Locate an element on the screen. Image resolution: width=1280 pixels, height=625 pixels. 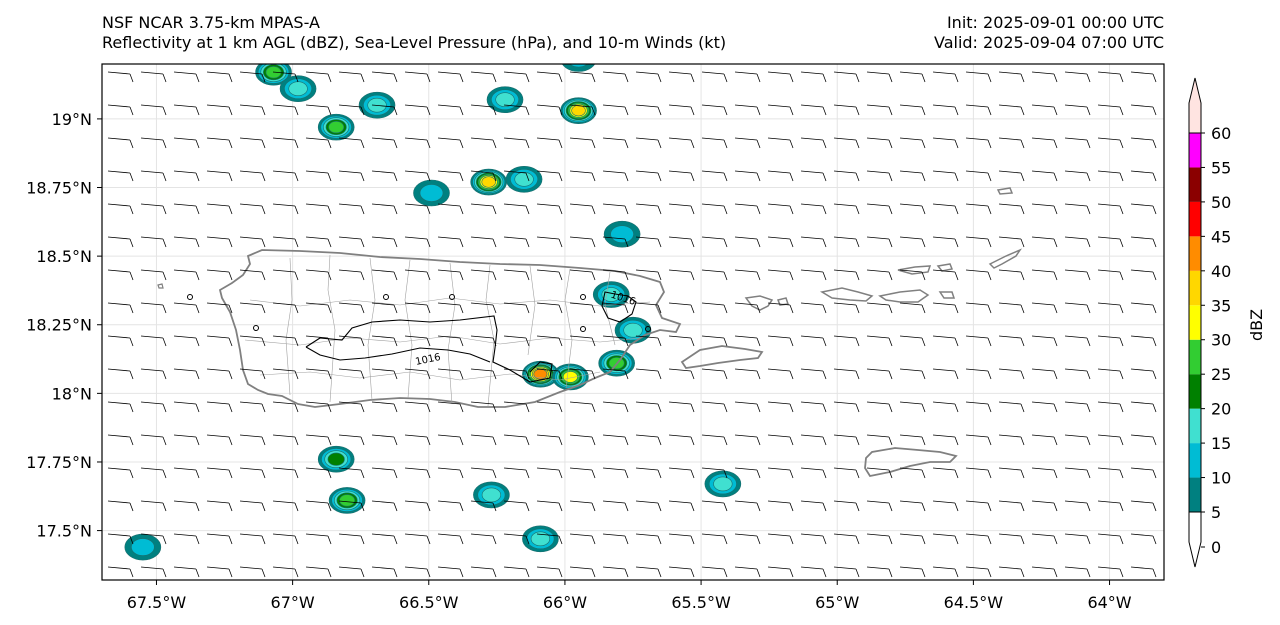
isobar-1016-west is located at coordinates (429, 349).